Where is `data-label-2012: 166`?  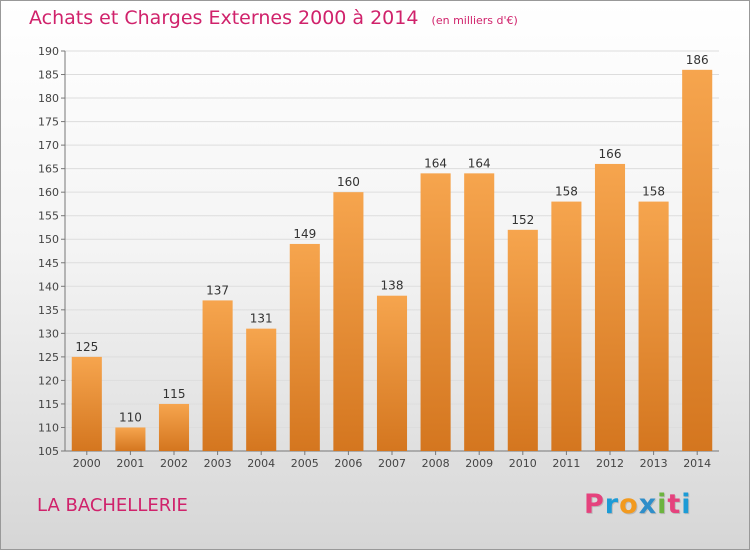 data-label-2012: 166 is located at coordinates (610, 154).